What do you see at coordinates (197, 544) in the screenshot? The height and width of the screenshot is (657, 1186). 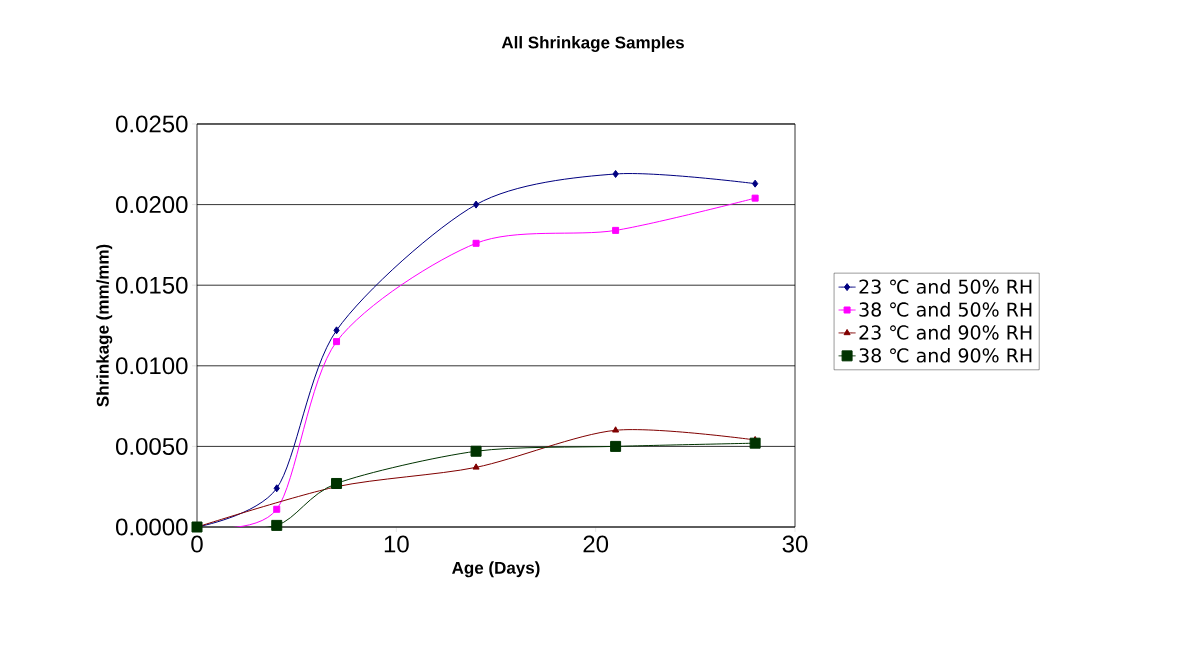 I see `x-tick-label: 0` at bounding box center [197, 544].